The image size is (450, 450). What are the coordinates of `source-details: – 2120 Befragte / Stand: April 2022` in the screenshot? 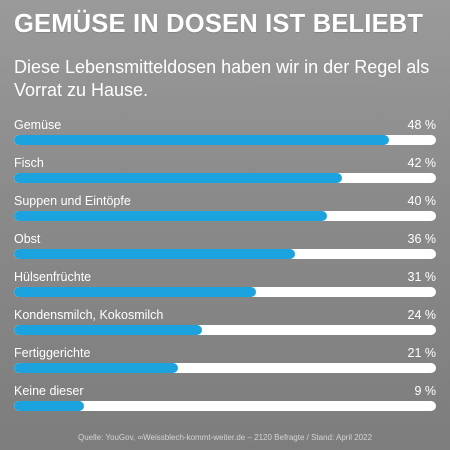 It's located at (310, 437).